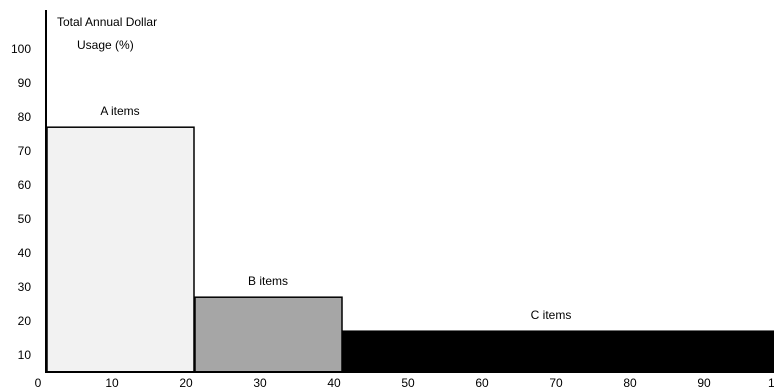  I want to click on x-tick-labels: 0 10 20 30 40 50 60 70 80 90 100, so click(404, 383).